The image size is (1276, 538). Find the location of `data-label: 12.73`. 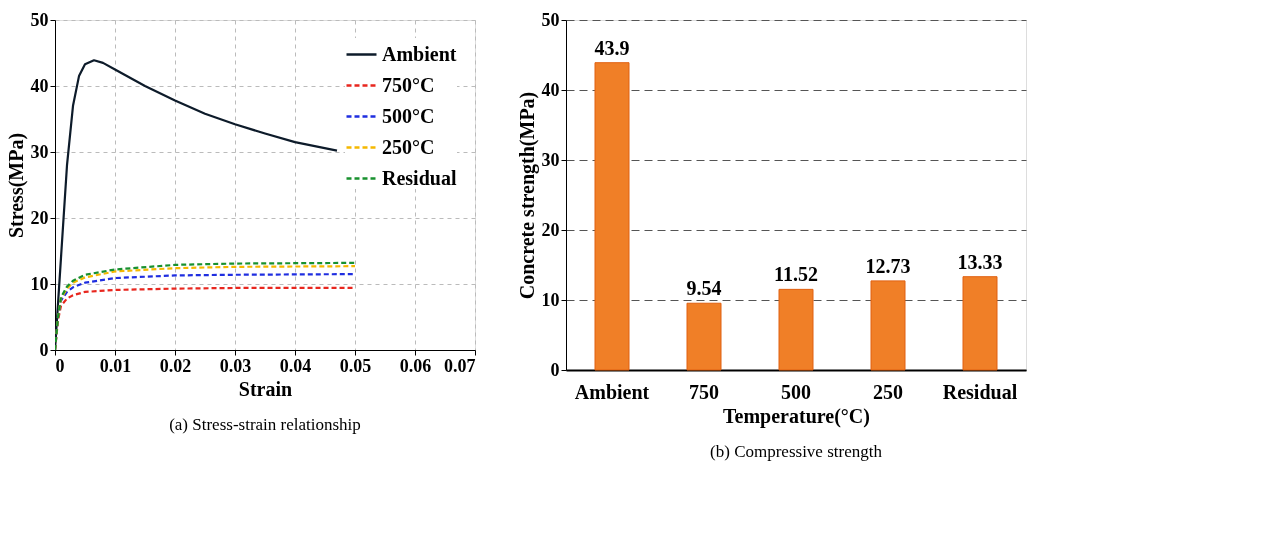

data-label: 12.73 is located at coordinates (888, 265).